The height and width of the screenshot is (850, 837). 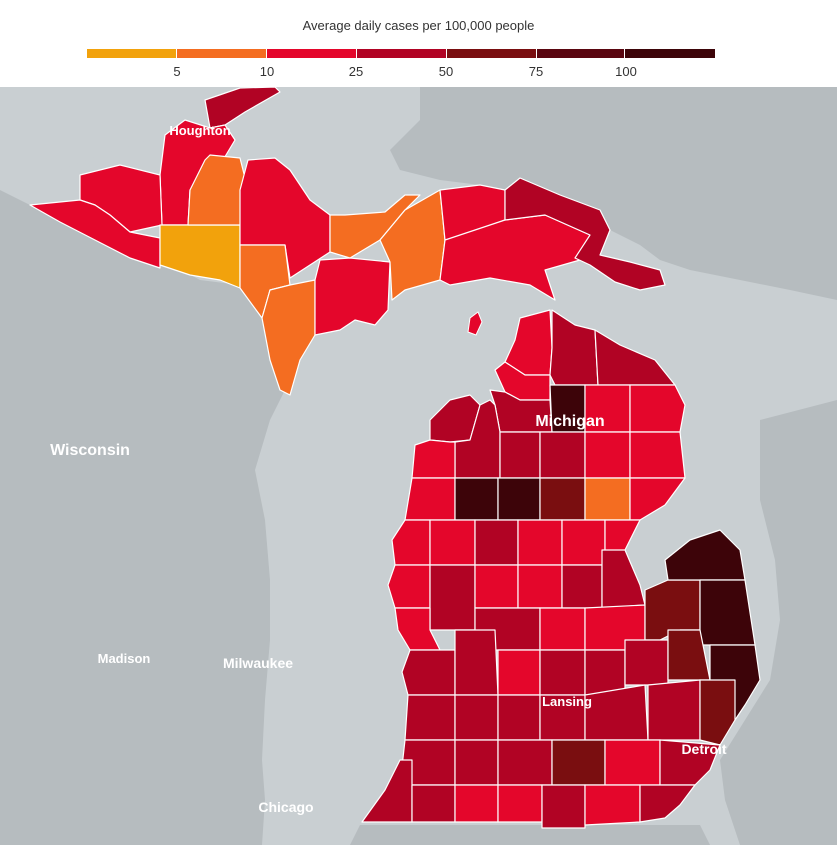 What do you see at coordinates (496, 586) in the screenshot?
I see `county-mecosta` at bounding box center [496, 586].